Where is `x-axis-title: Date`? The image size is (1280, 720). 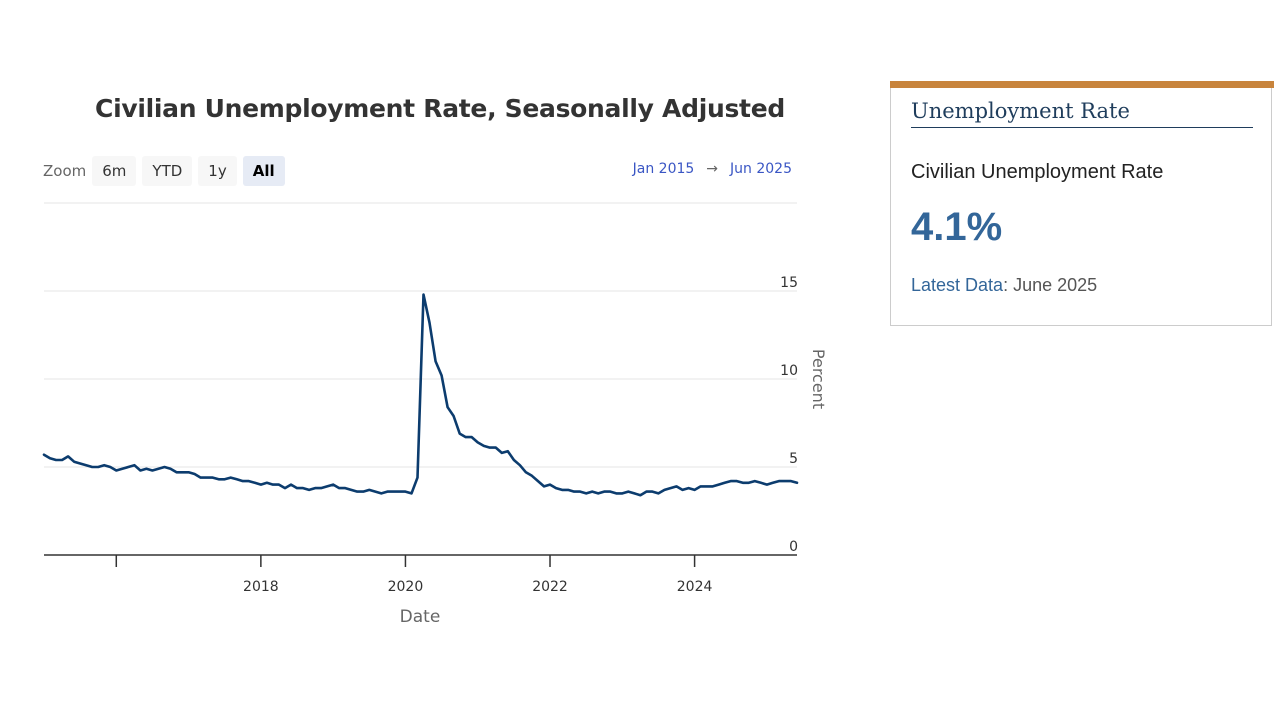 x-axis-title: Date is located at coordinates (420, 617).